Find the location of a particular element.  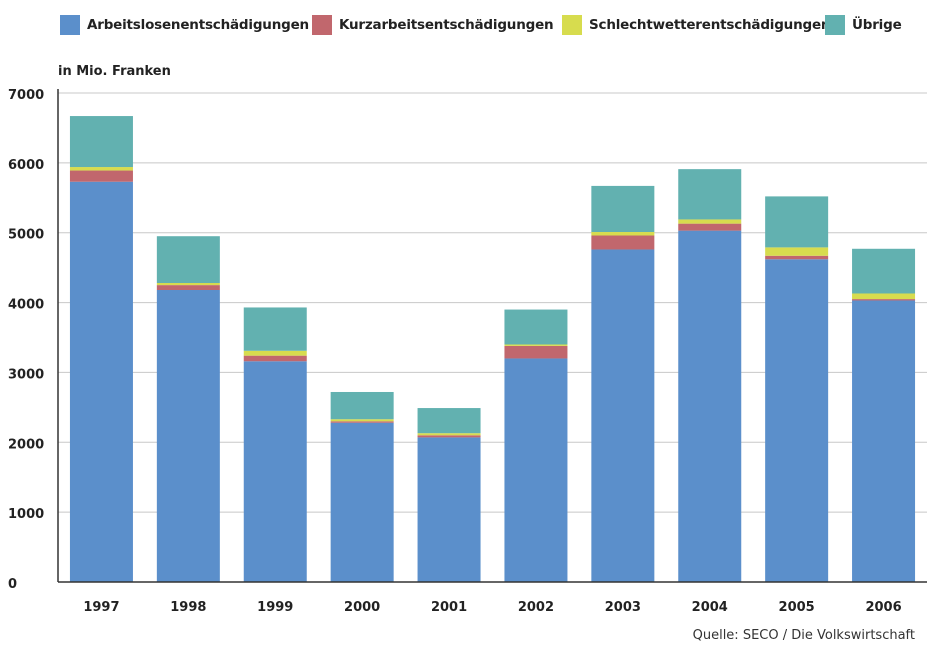

y-tick-label-5000: 5000 is located at coordinates (26, 235).